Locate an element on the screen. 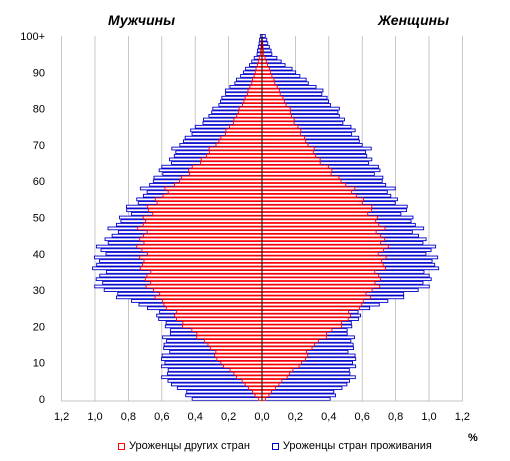 This screenshot has height=461, width=510. bar-native-men is located at coordinates (227, 399).